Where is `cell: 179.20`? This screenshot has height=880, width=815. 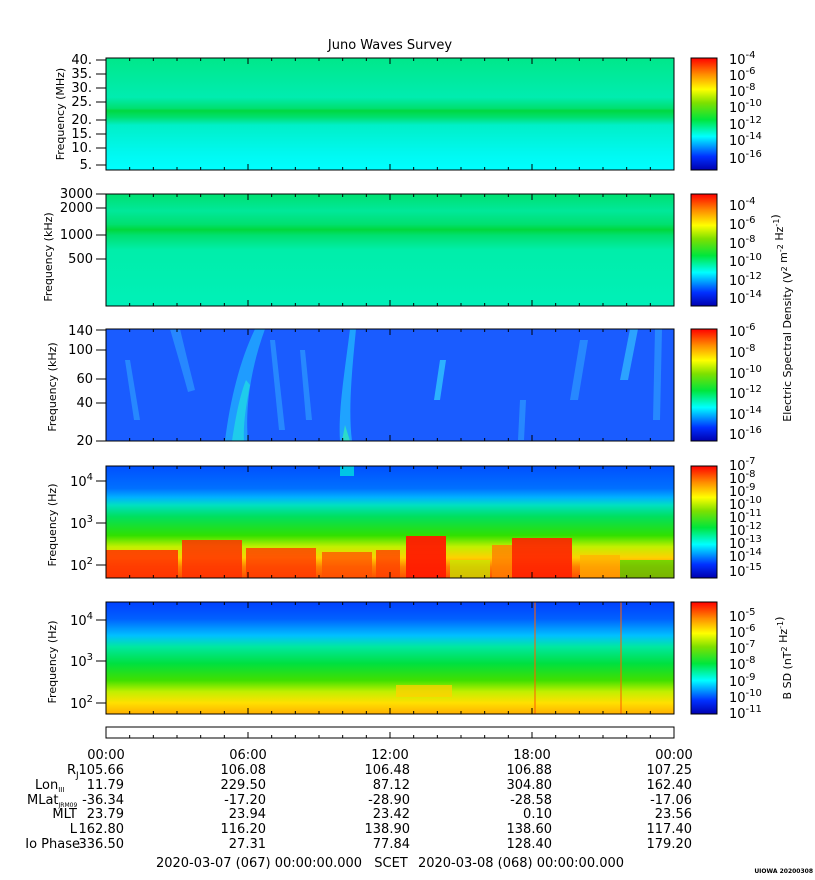 cell: 179.20 is located at coordinates (670, 844).